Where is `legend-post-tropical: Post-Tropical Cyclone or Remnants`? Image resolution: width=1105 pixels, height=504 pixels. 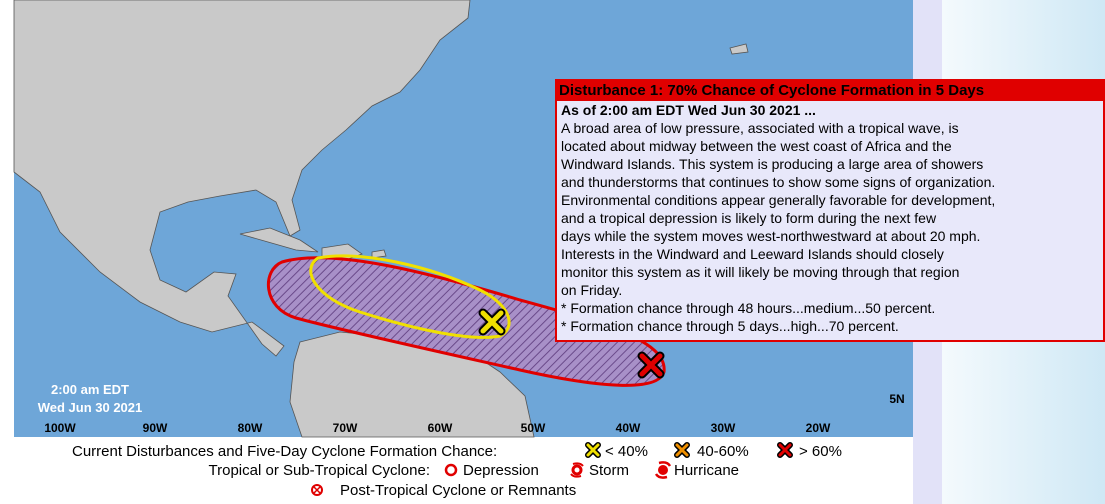
legend-post-tropical: Post-Tropical Cyclone or Remnants is located at coordinates (458, 490).